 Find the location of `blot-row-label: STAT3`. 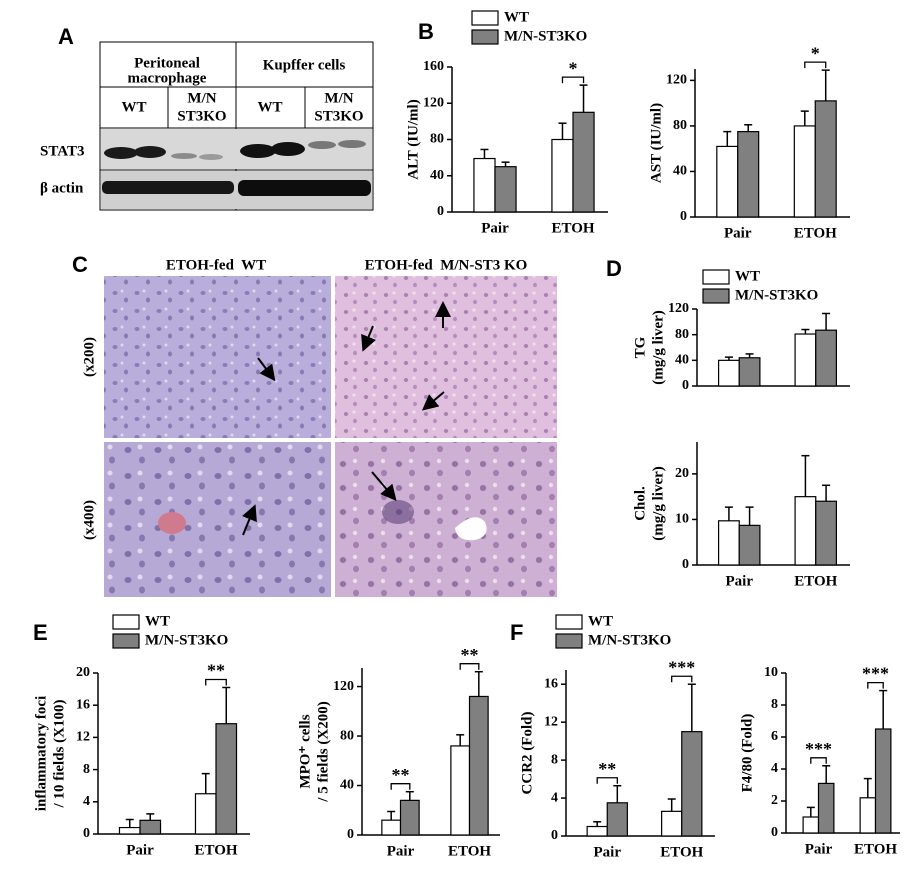

blot-row-label: STAT3 is located at coordinates (62, 151).